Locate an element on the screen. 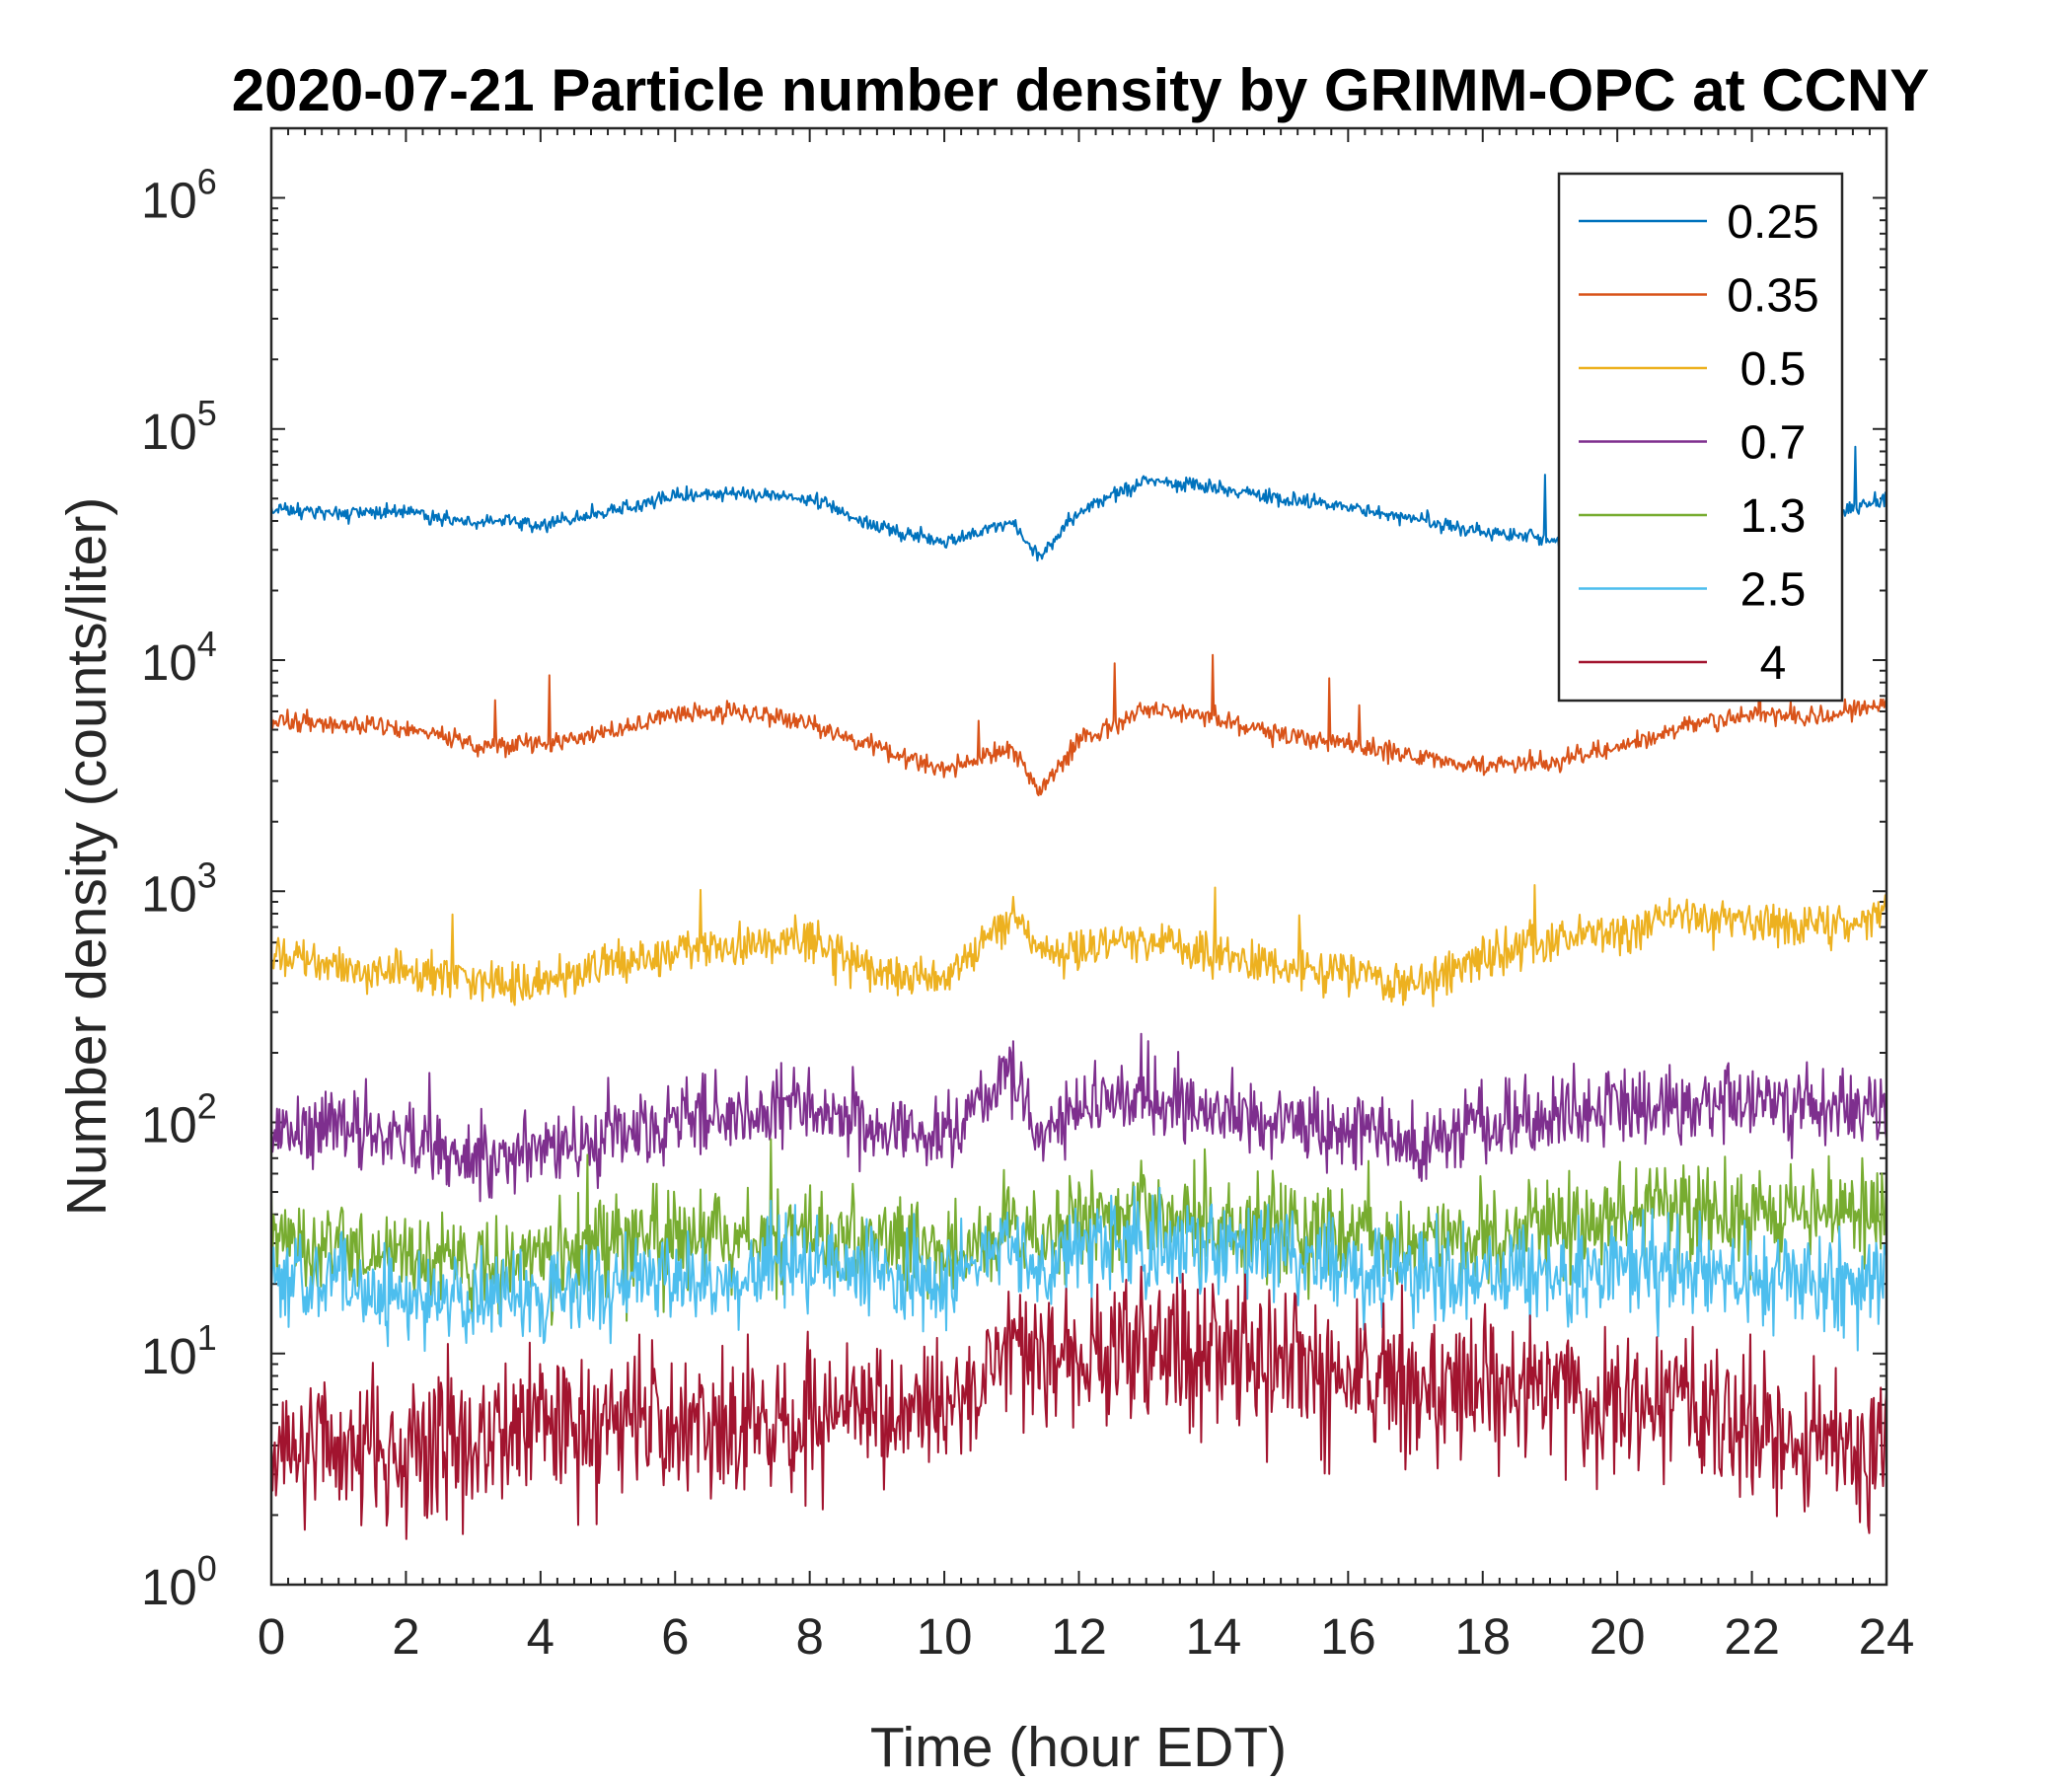 Image resolution: width=2072 pixels, height=1781 pixels. legend: 0.25 0.35 0.5 0.7 1.3 2.5 4 is located at coordinates (1700, 438).